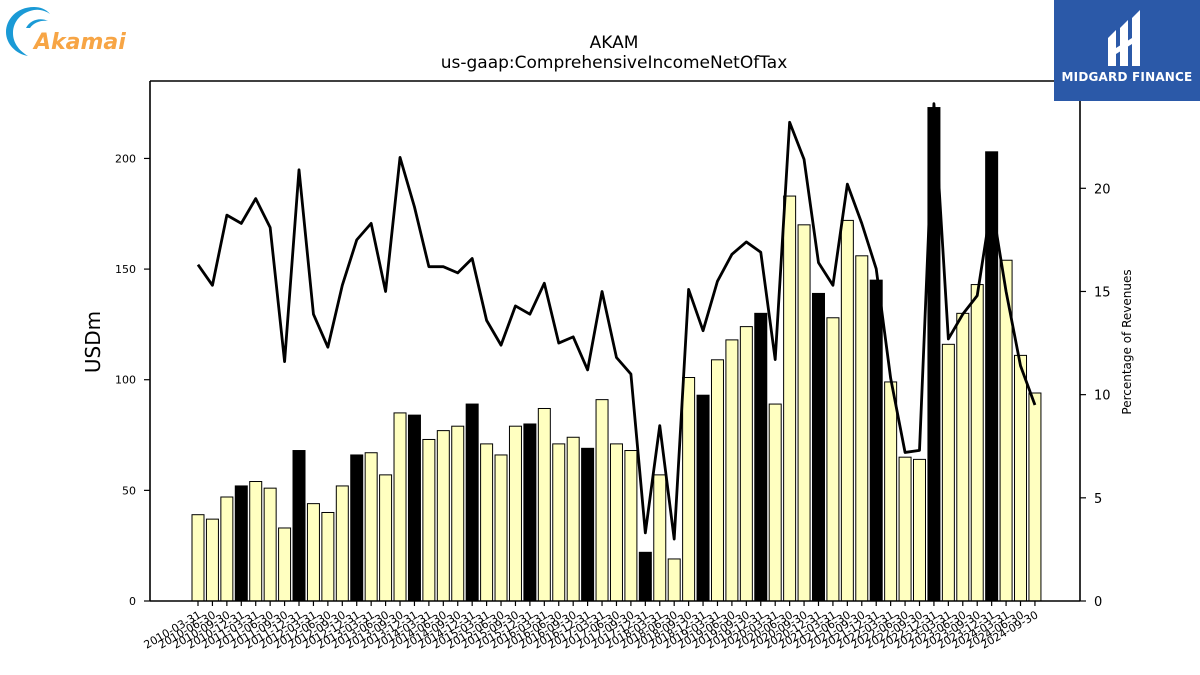 This screenshot has width=1200, height=675. I want to click on y-tick-label: 200, so click(125, 158).